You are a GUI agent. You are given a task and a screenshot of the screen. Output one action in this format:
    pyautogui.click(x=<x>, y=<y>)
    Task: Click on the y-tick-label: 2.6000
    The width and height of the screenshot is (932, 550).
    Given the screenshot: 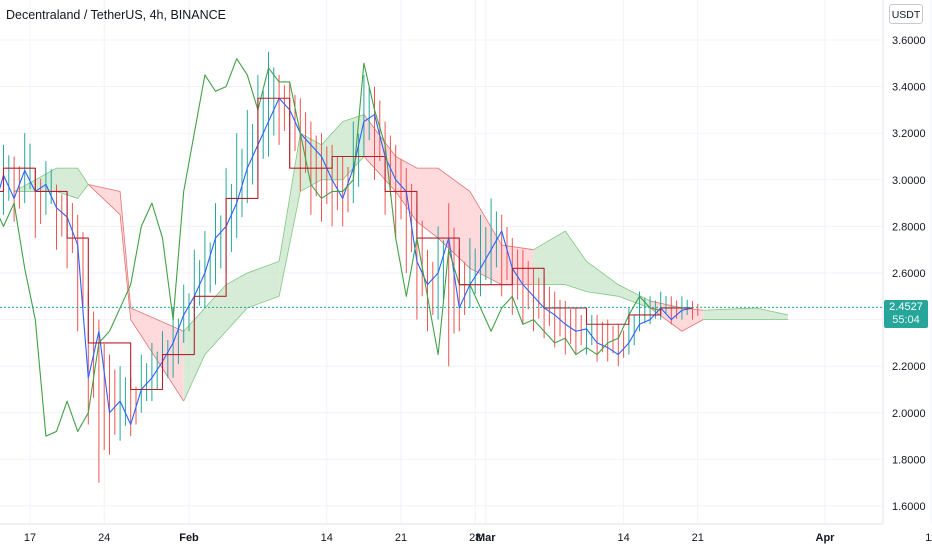 What is the action you would take?
    pyautogui.click(x=909, y=274)
    